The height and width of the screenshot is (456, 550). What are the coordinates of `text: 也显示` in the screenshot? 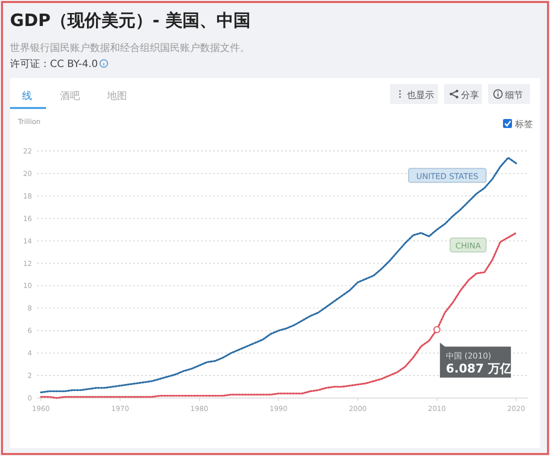 It's located at (420, 95).